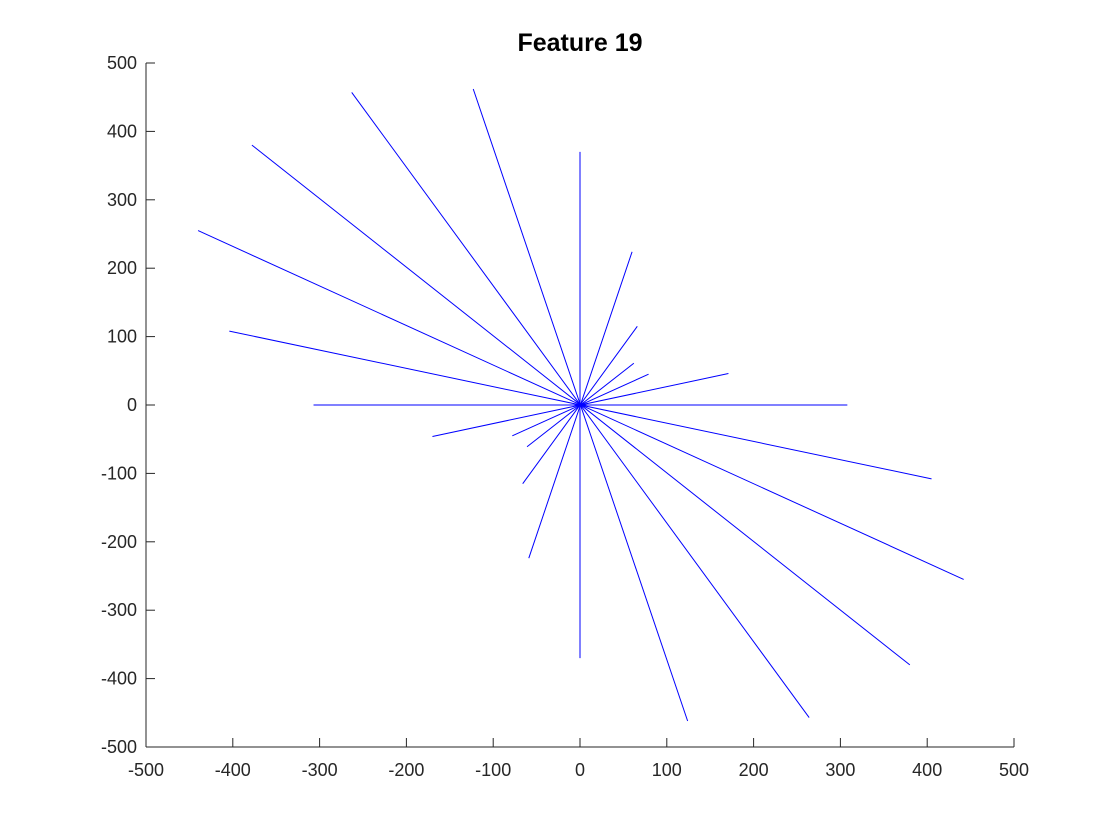 The width and height of the screenshot is (1120, 840). What do you see at coordinates (667, 770) in the screenshot?
I see `x-tick-label: 100` at bounding box center [667, 770].